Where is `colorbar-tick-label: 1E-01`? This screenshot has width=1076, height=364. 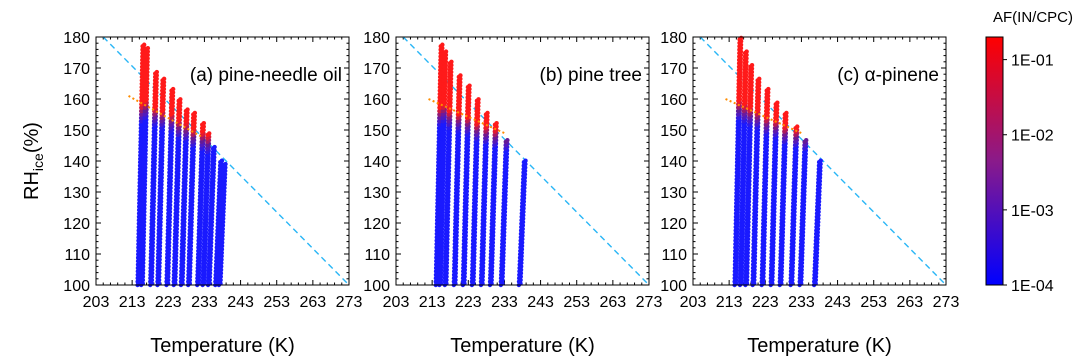 colorbar-tick-label: 1E-01 is located at coordinates (1032, 61).